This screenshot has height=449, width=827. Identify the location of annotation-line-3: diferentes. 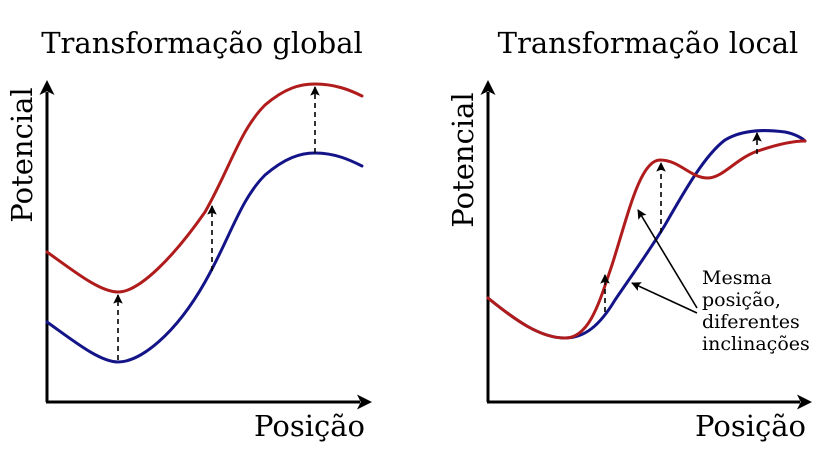
(751, 322).